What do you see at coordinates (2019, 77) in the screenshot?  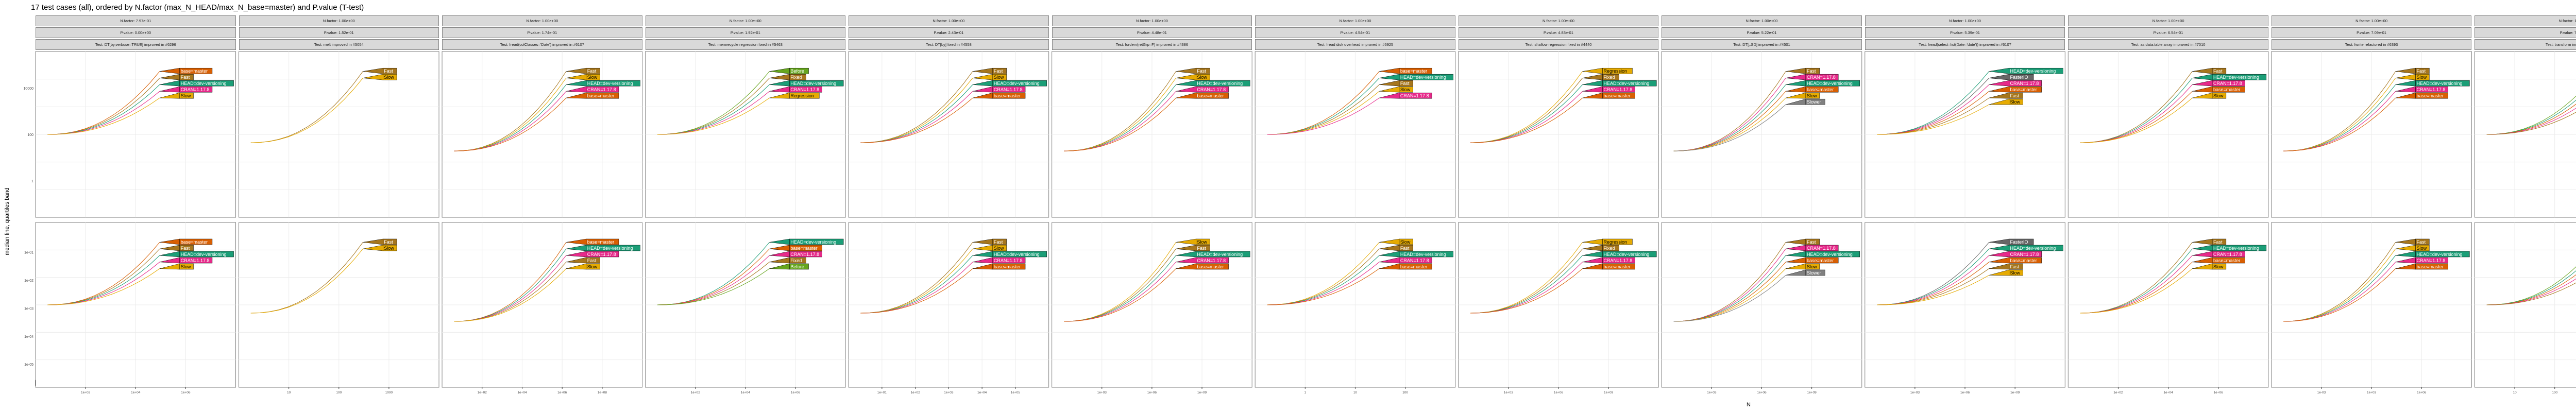 I see `series-label: FasterIO` at bounding box center [2019, 77].